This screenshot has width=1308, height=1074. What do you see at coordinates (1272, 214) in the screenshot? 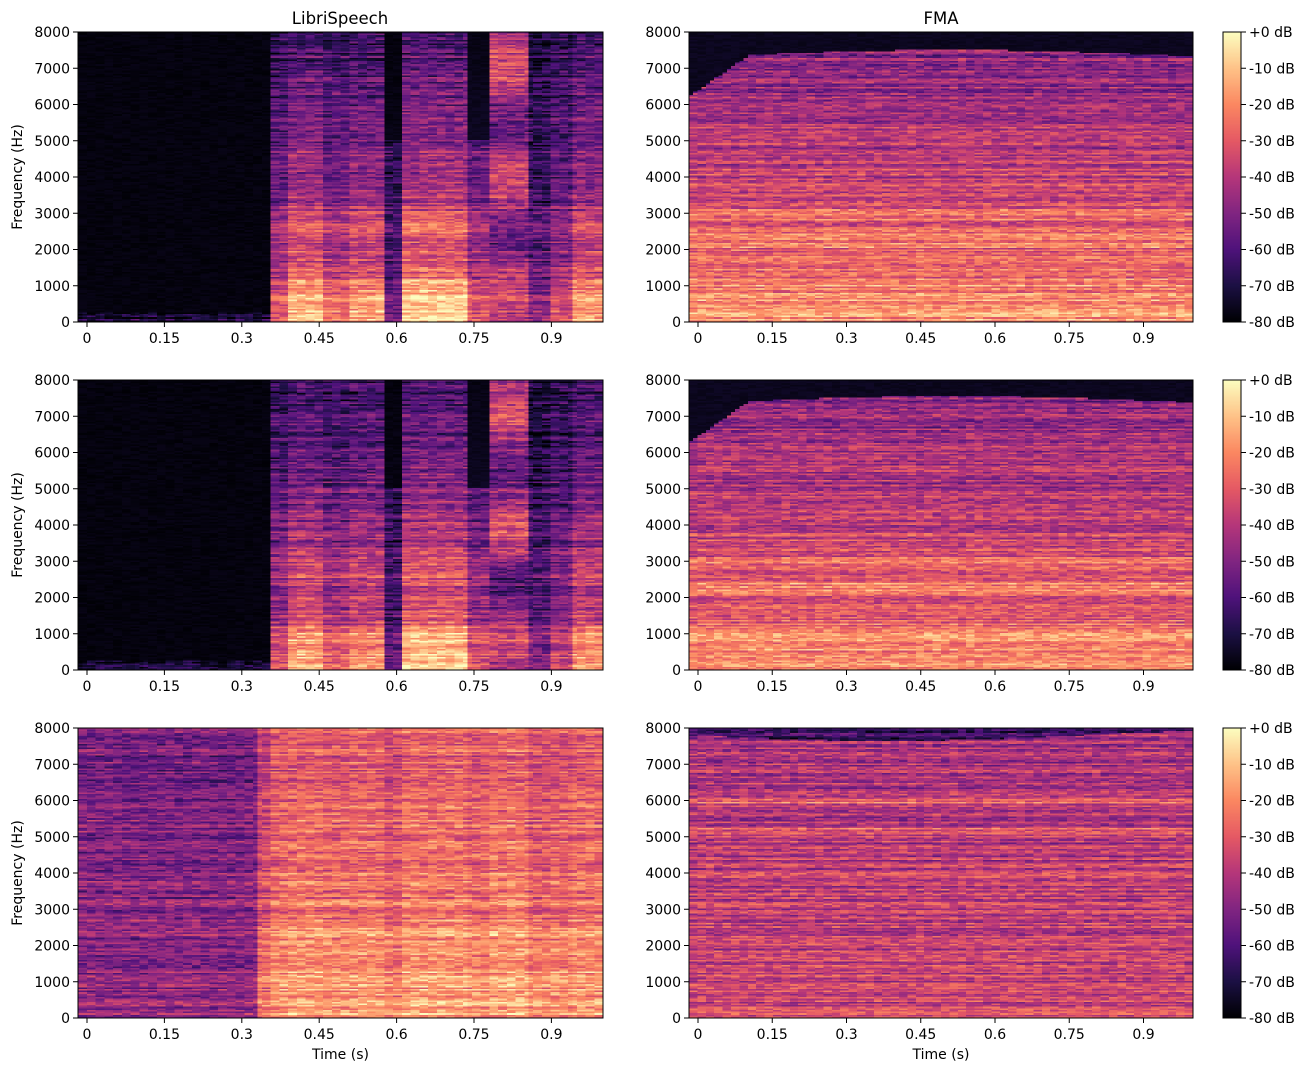
I see `colorbar-tick-label: -50 dB` at bounding box center [1272, 214].